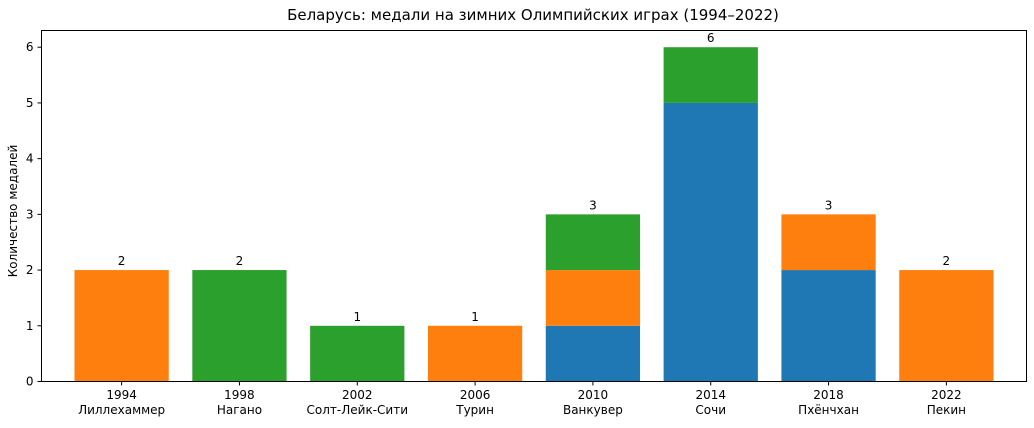 The height and width of the screenshot is (428, 1034). What do you see at coordinates (357, 395) in the screenshot?
I see `x-tick-label-year-2002: 2002` at bounding box center [357, 395].